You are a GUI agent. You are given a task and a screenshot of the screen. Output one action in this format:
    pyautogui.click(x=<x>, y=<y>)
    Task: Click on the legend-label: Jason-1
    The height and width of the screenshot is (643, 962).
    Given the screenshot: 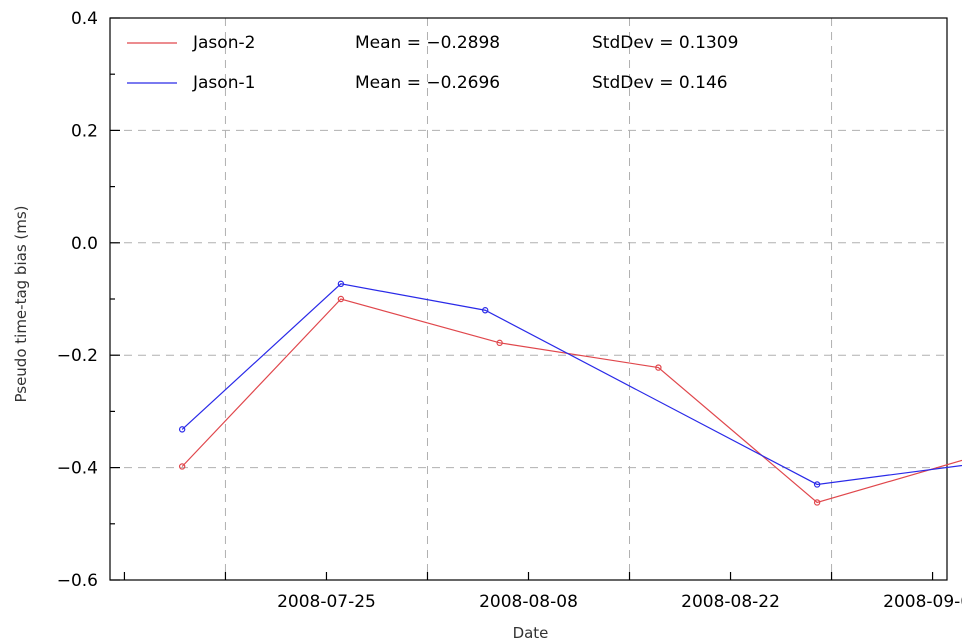 What is the action you would take?
    pyautogui.click(x=223, y=83)
    